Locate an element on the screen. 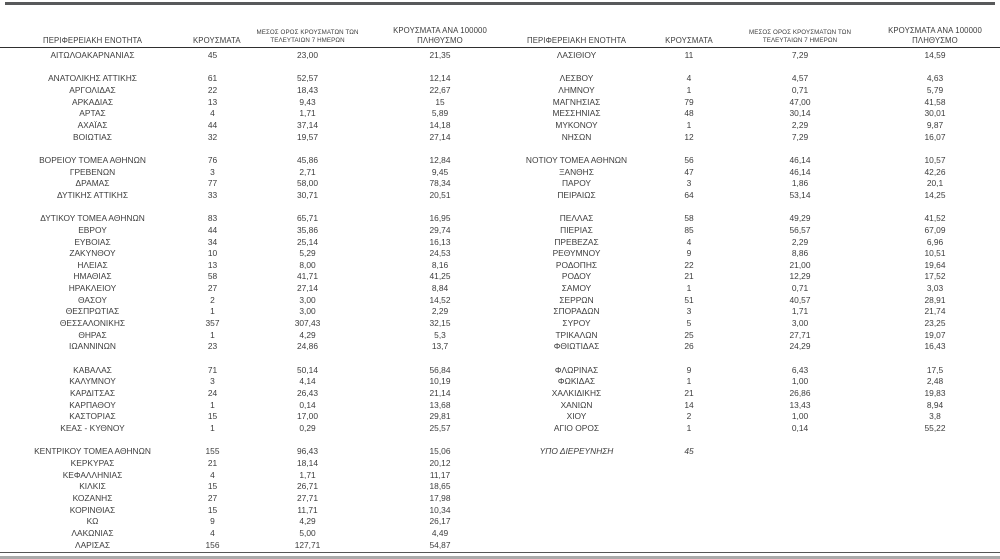  per100k-cell: 2,48 is located at coordinates (935, 381).